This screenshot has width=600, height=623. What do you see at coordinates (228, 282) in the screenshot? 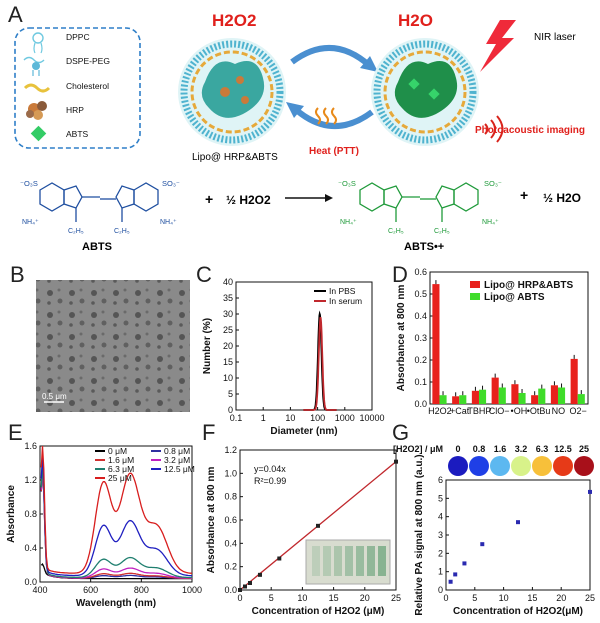
I see `y-tick-label: 40` at bounding box center [228, 282].